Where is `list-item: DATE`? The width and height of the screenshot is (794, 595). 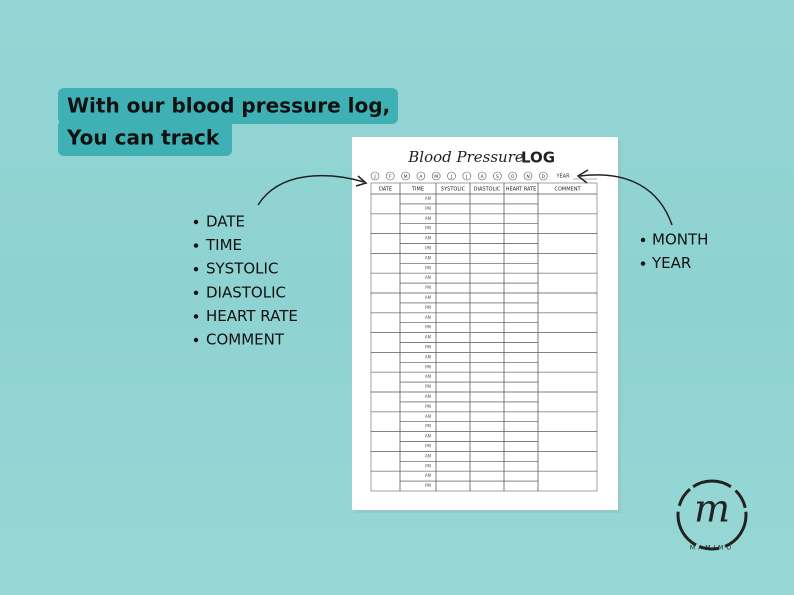
list-item: DATE is located at coordinates (225, 222).